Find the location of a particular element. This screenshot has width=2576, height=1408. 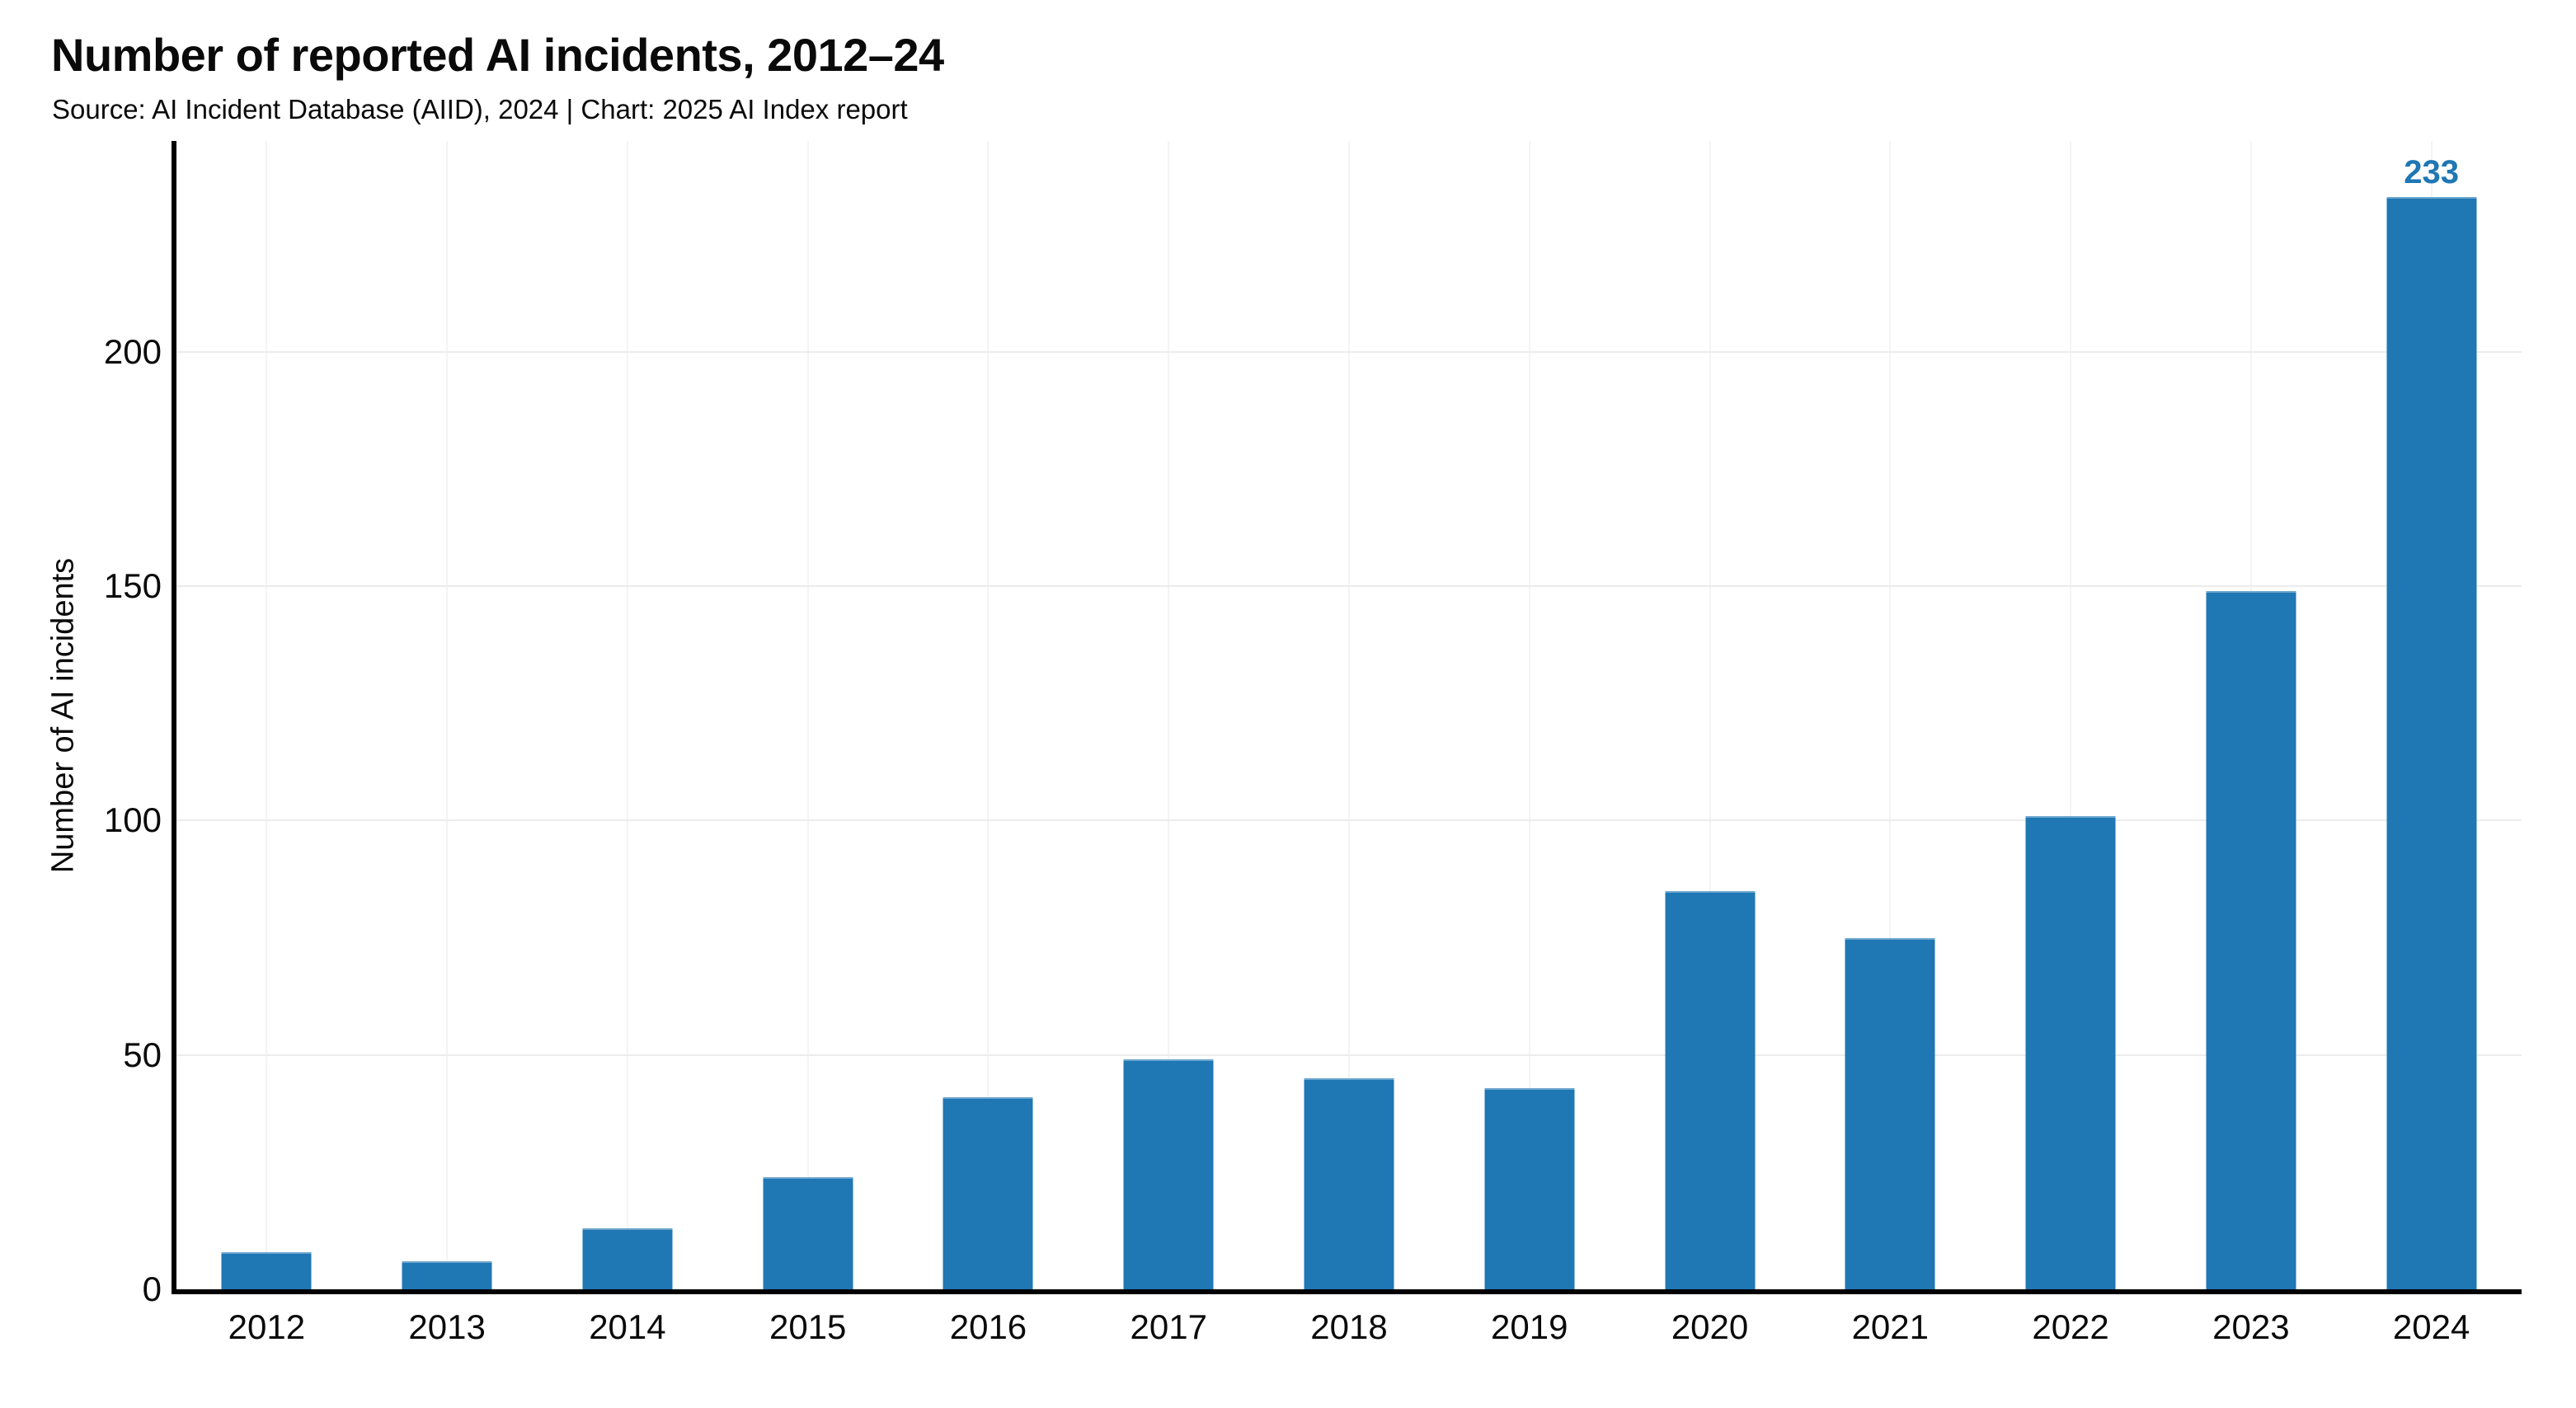

x-tick-label-2016: 2016 is located at coordinates (988, 1326).